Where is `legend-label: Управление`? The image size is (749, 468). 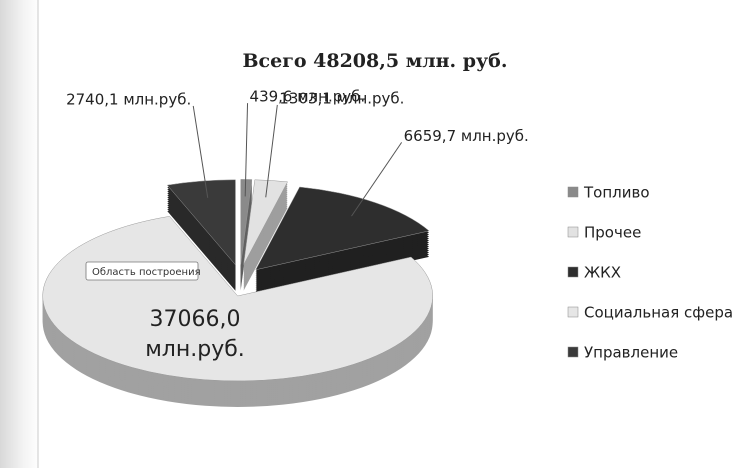
legend-label: Управление is located at coordinates (631, 353).